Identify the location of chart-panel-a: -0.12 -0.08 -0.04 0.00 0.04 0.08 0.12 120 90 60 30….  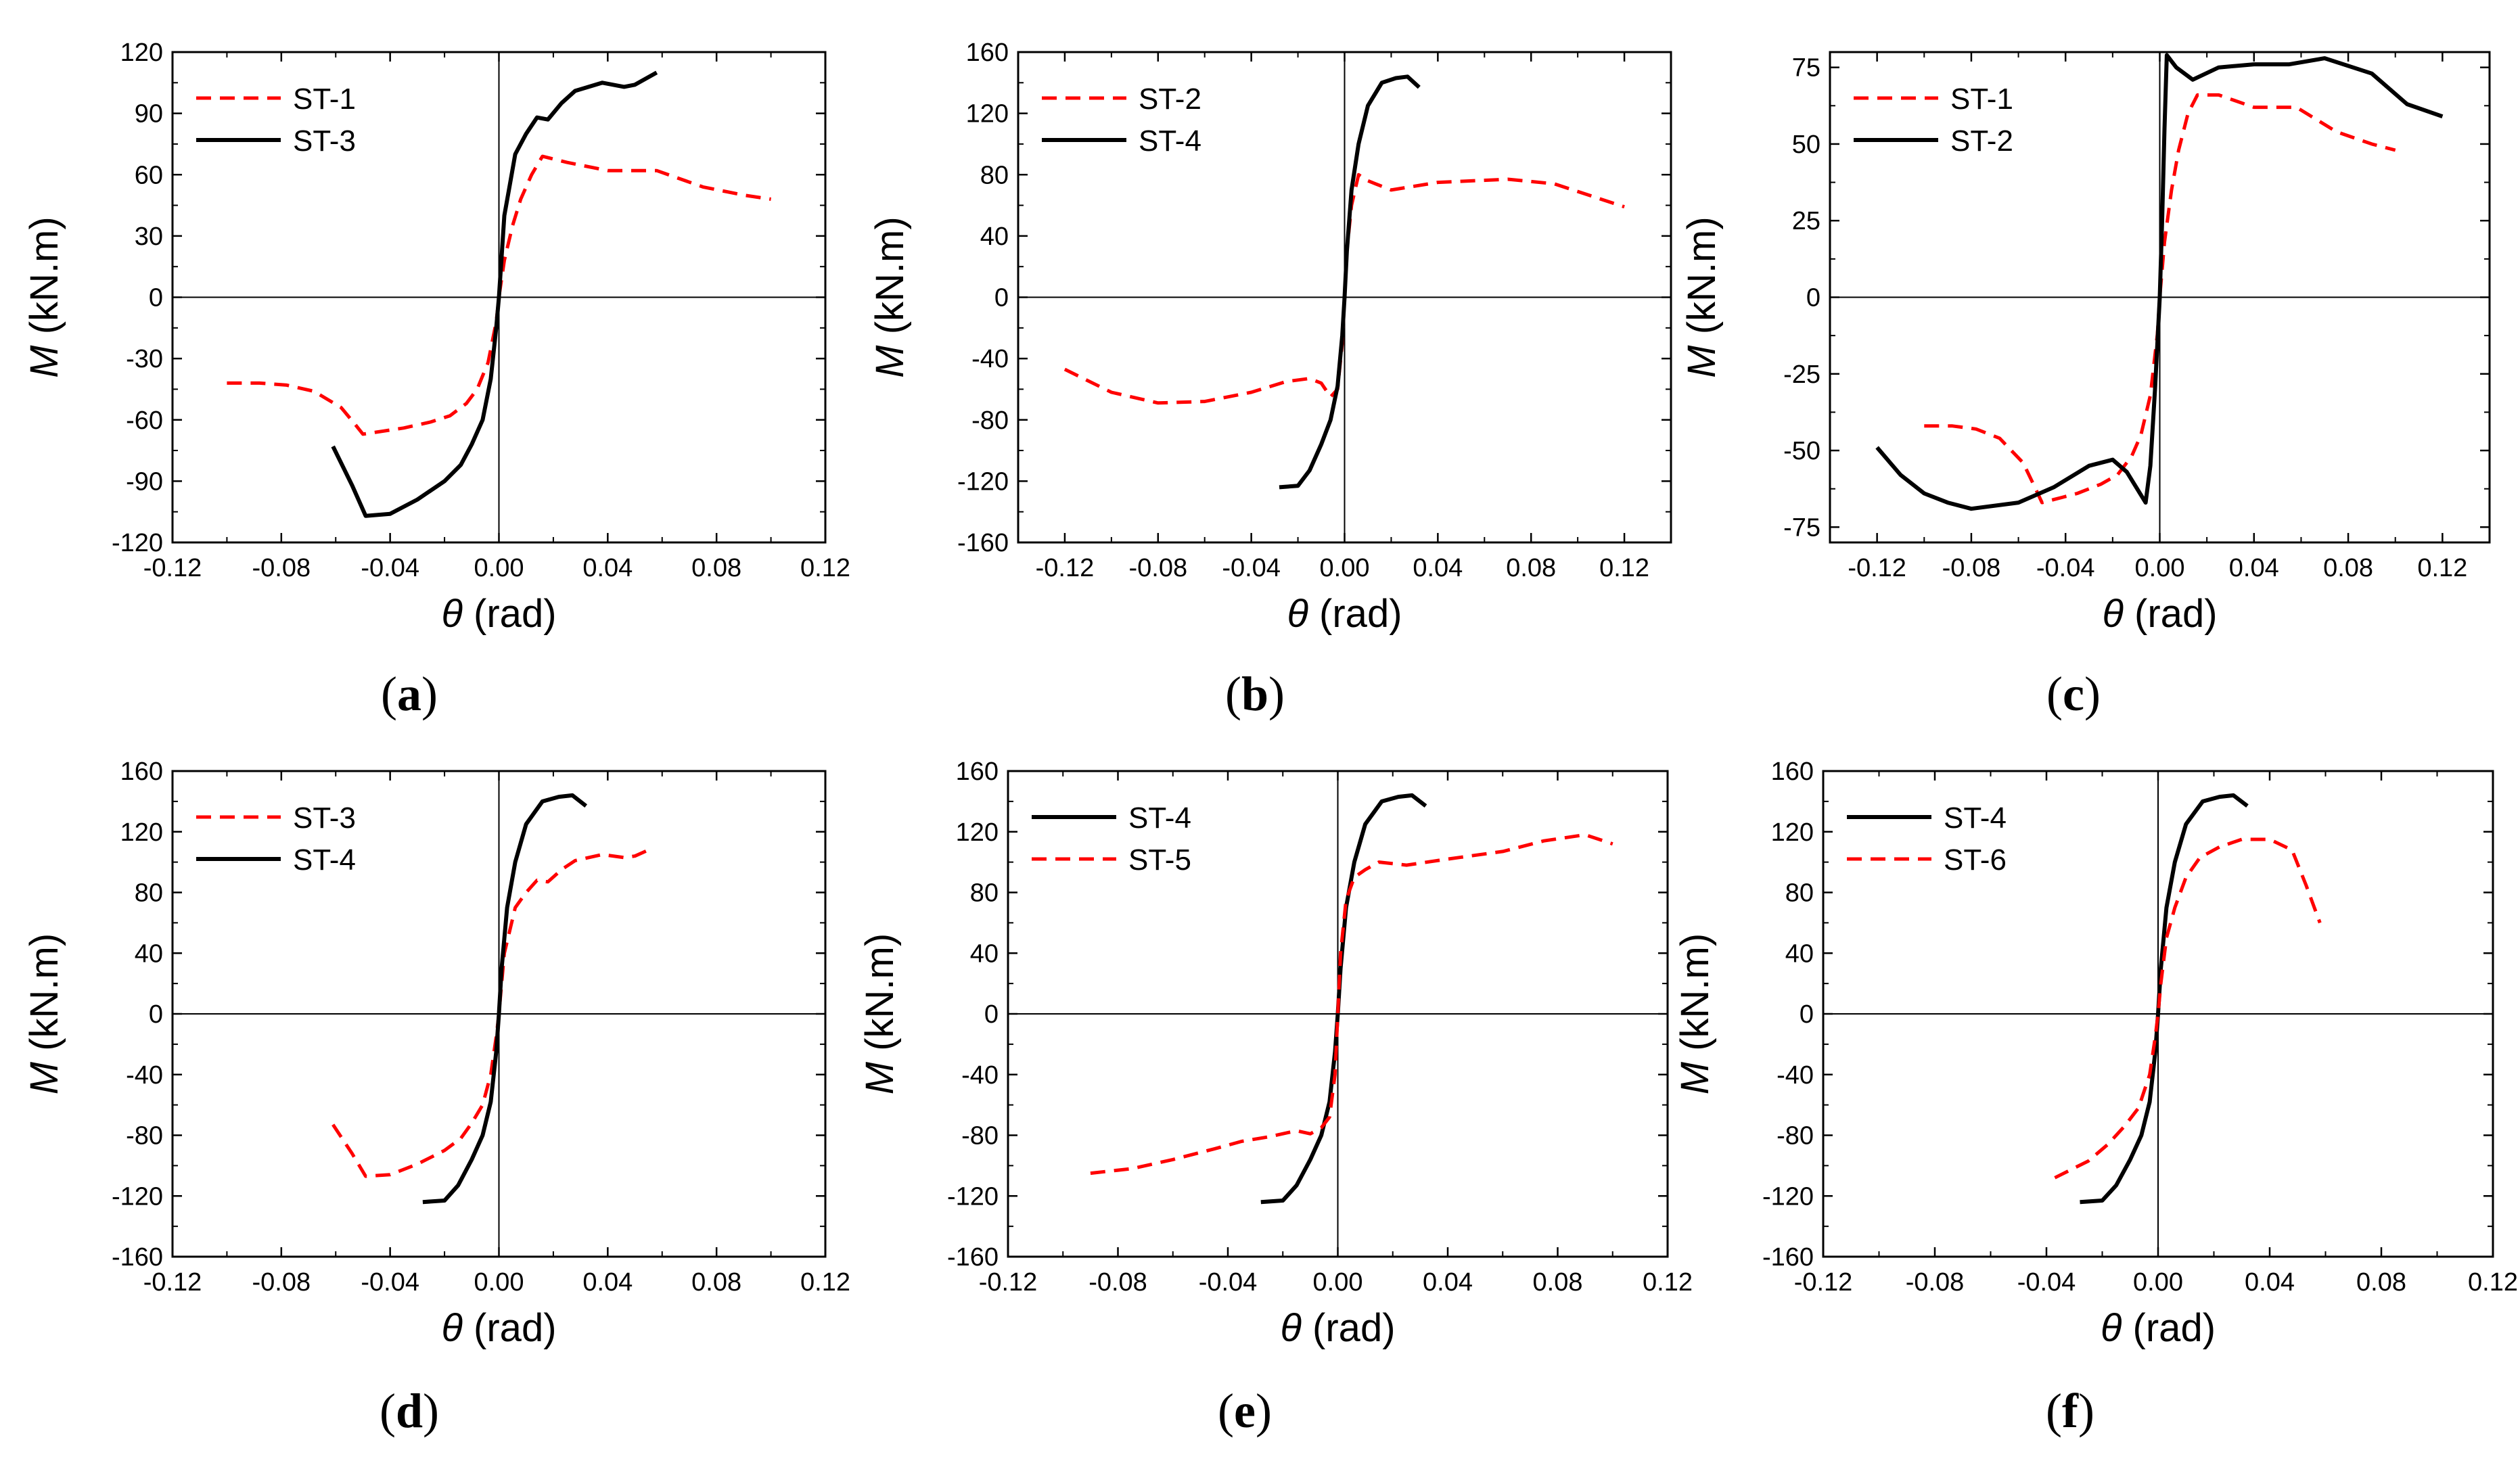
(436, 337).